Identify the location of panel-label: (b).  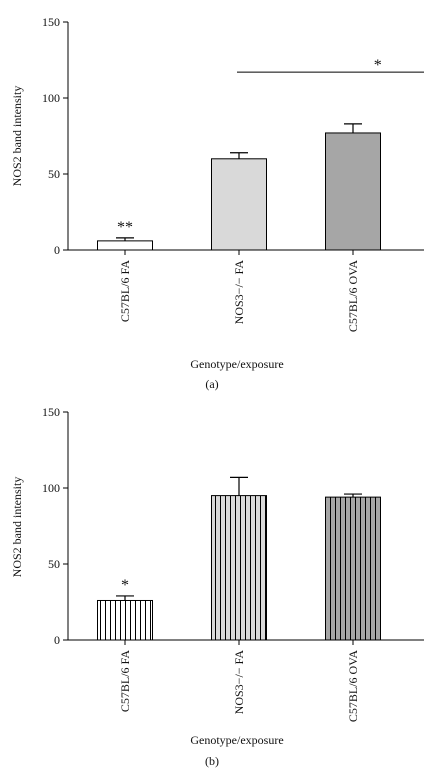
(212, 761).